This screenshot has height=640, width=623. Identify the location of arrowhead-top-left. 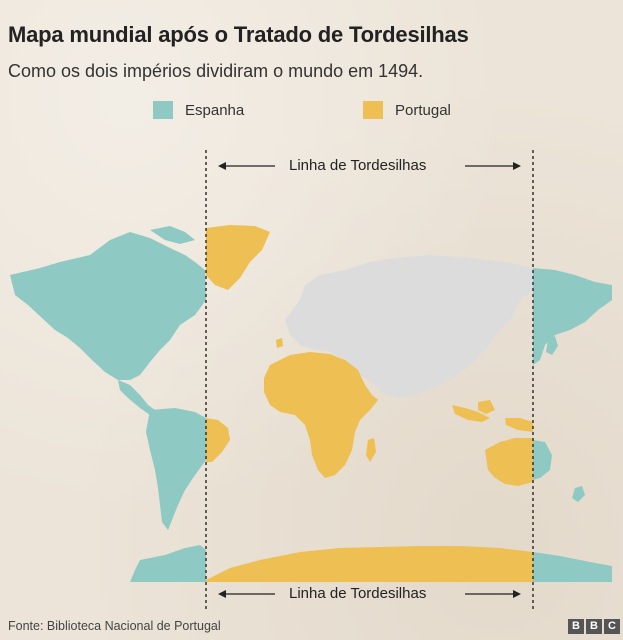
(222, 166).